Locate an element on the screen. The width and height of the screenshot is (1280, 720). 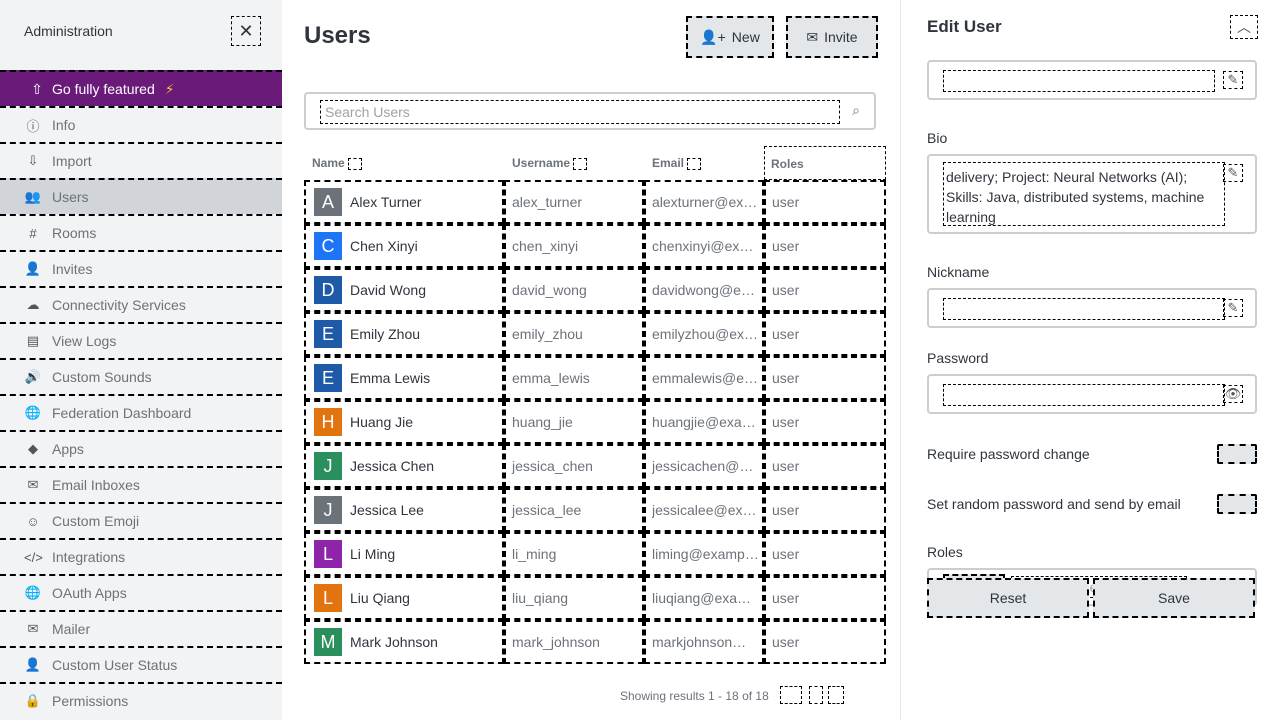
email-cell: markjohnson@example.com is located at coordinates (704, 642).